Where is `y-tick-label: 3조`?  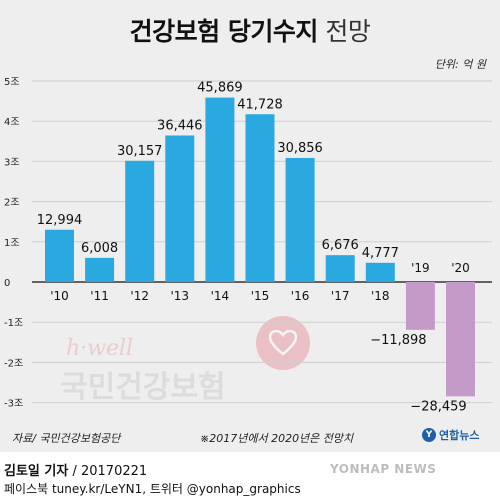 y-tick-label: 3조 is located at coordinates (12, 162).